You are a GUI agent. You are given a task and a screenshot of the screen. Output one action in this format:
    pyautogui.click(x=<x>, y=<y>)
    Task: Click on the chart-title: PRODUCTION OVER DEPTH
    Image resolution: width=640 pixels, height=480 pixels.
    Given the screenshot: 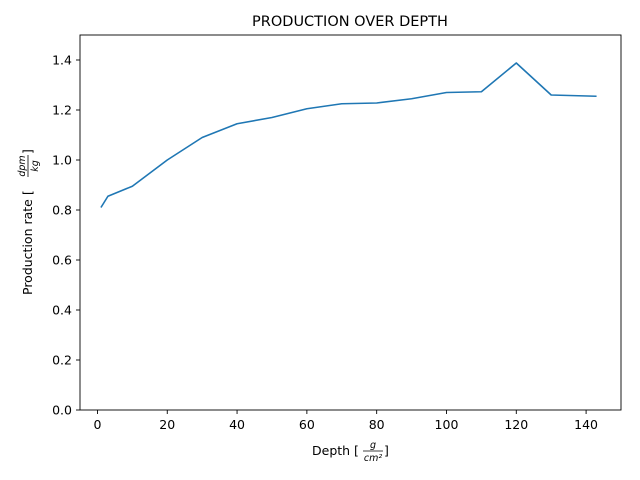 What is the action you would take?
    pyautogui.click(x=350, y=22)
    